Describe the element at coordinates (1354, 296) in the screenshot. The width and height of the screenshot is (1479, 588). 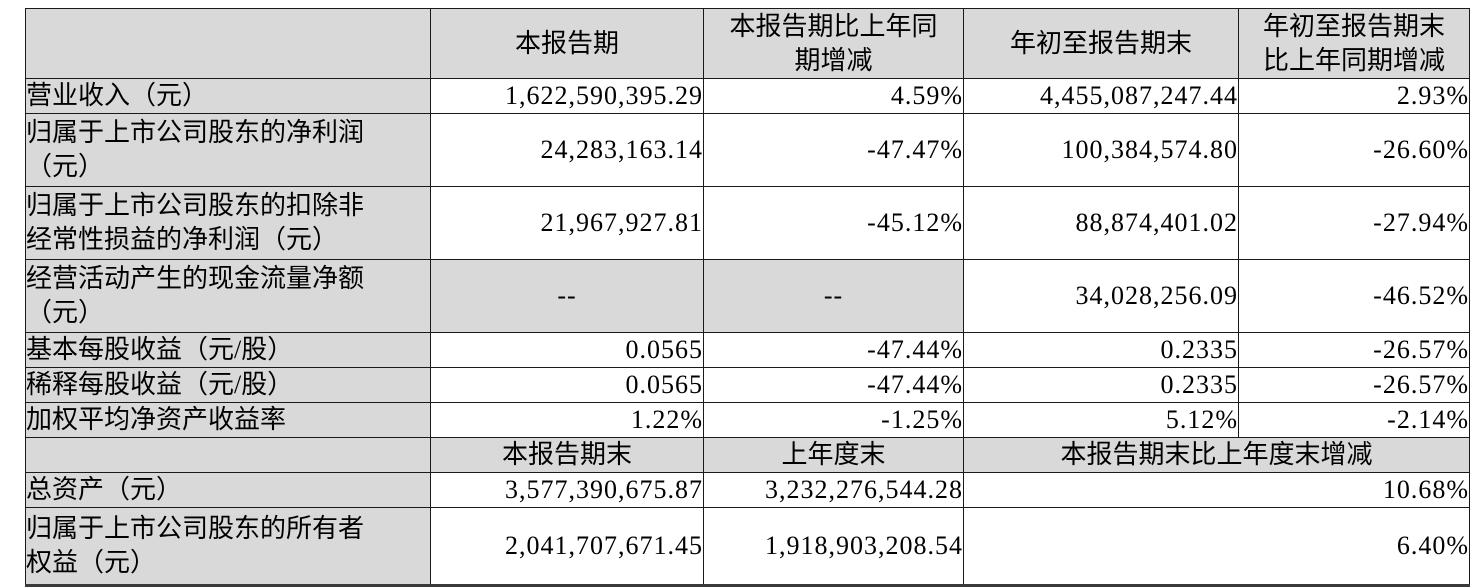
I see `value-ytd-yoy: -46.52%` at that location.